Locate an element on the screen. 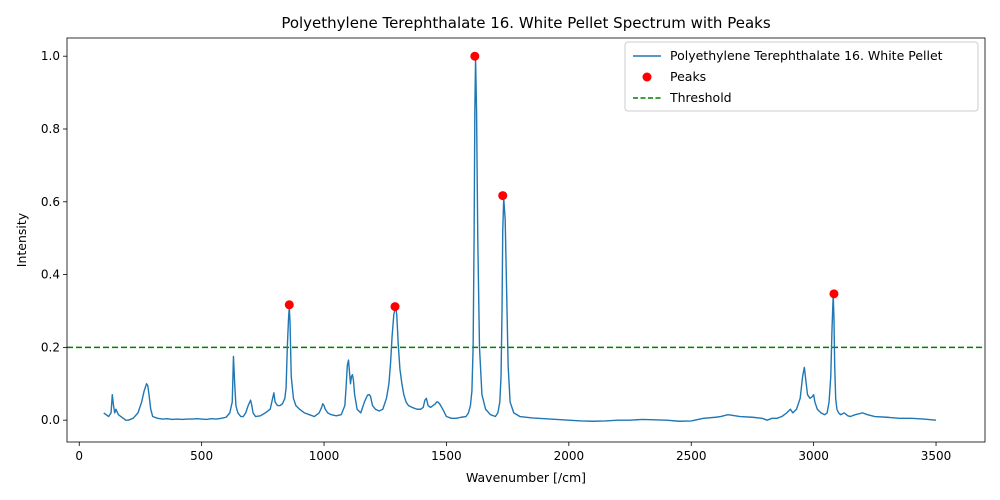 The image size is (1000, 500). legend-peaks-swatch is located at coordinates (647, 77).